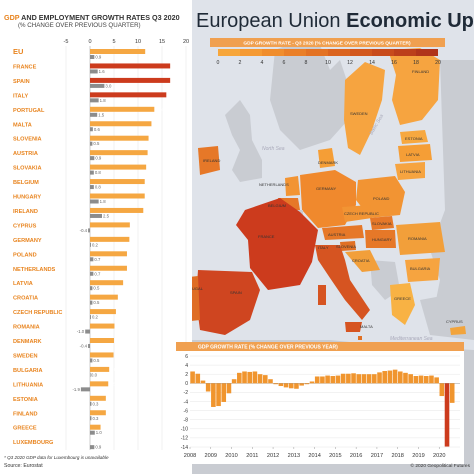 The width and height of the screenshot is (474, 474). What do you see at coordinates (346, 246) in the screenshot?
I see `label-slovenia: SLOVENIA` at bounding box center [346, 246].